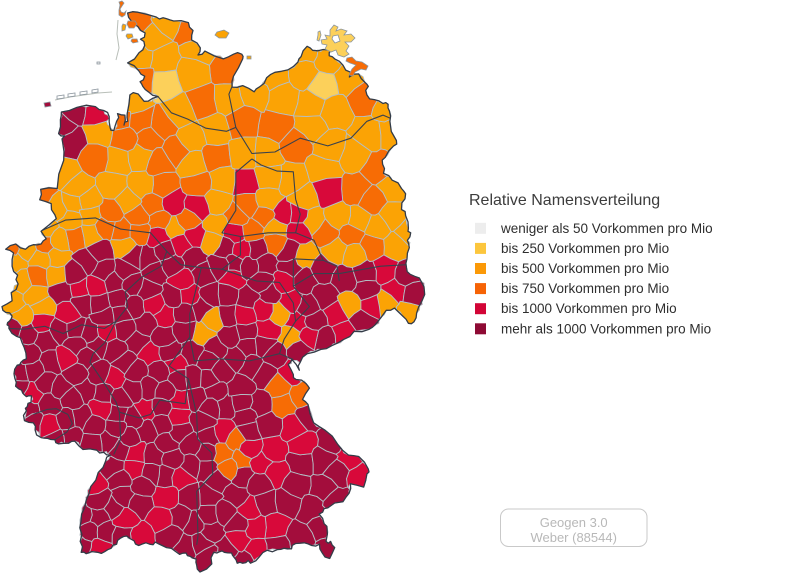 This screenshot has width=800, height=580. What do you see at coordinates (585, 268) in the screenshot?
I see `svg-text: bis 500 Vorkommen pro Mio` at bounding box center [585, 268].